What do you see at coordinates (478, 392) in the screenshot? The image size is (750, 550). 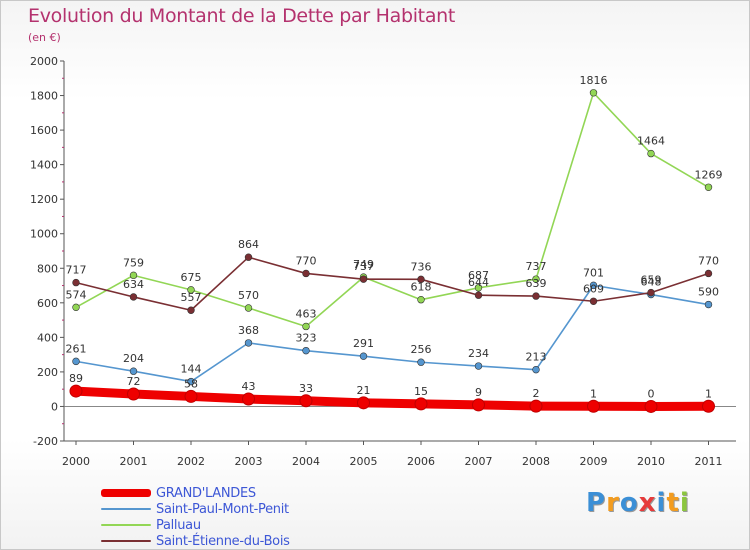 I see `data-label: 9` at bounding box center [478, 392].